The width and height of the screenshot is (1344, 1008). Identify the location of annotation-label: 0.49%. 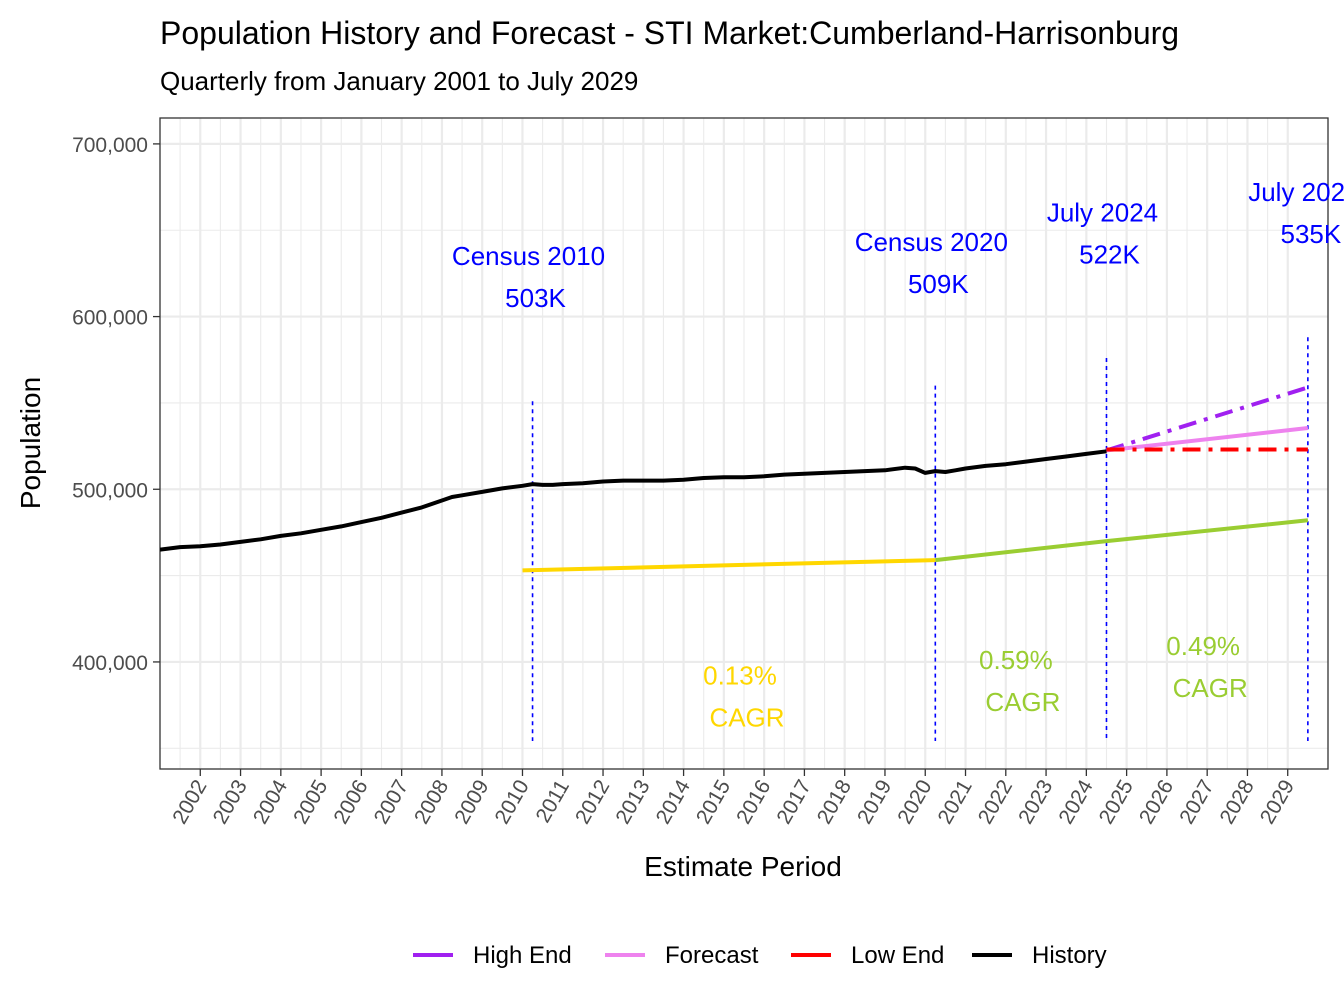
(1203, 646).